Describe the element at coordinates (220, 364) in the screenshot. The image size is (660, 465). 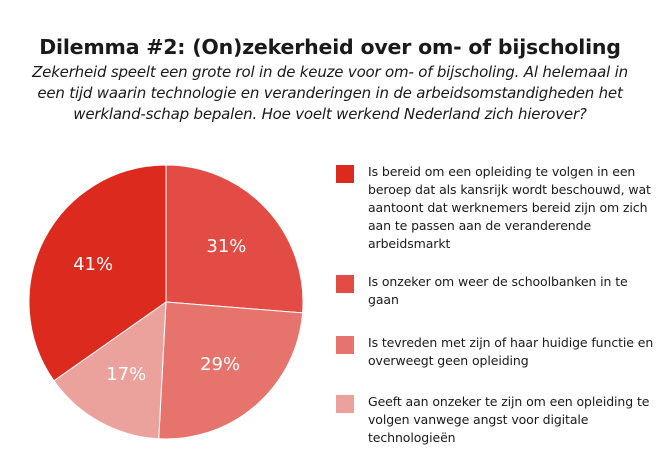
I see `slice-label-3: 29%` at that location.